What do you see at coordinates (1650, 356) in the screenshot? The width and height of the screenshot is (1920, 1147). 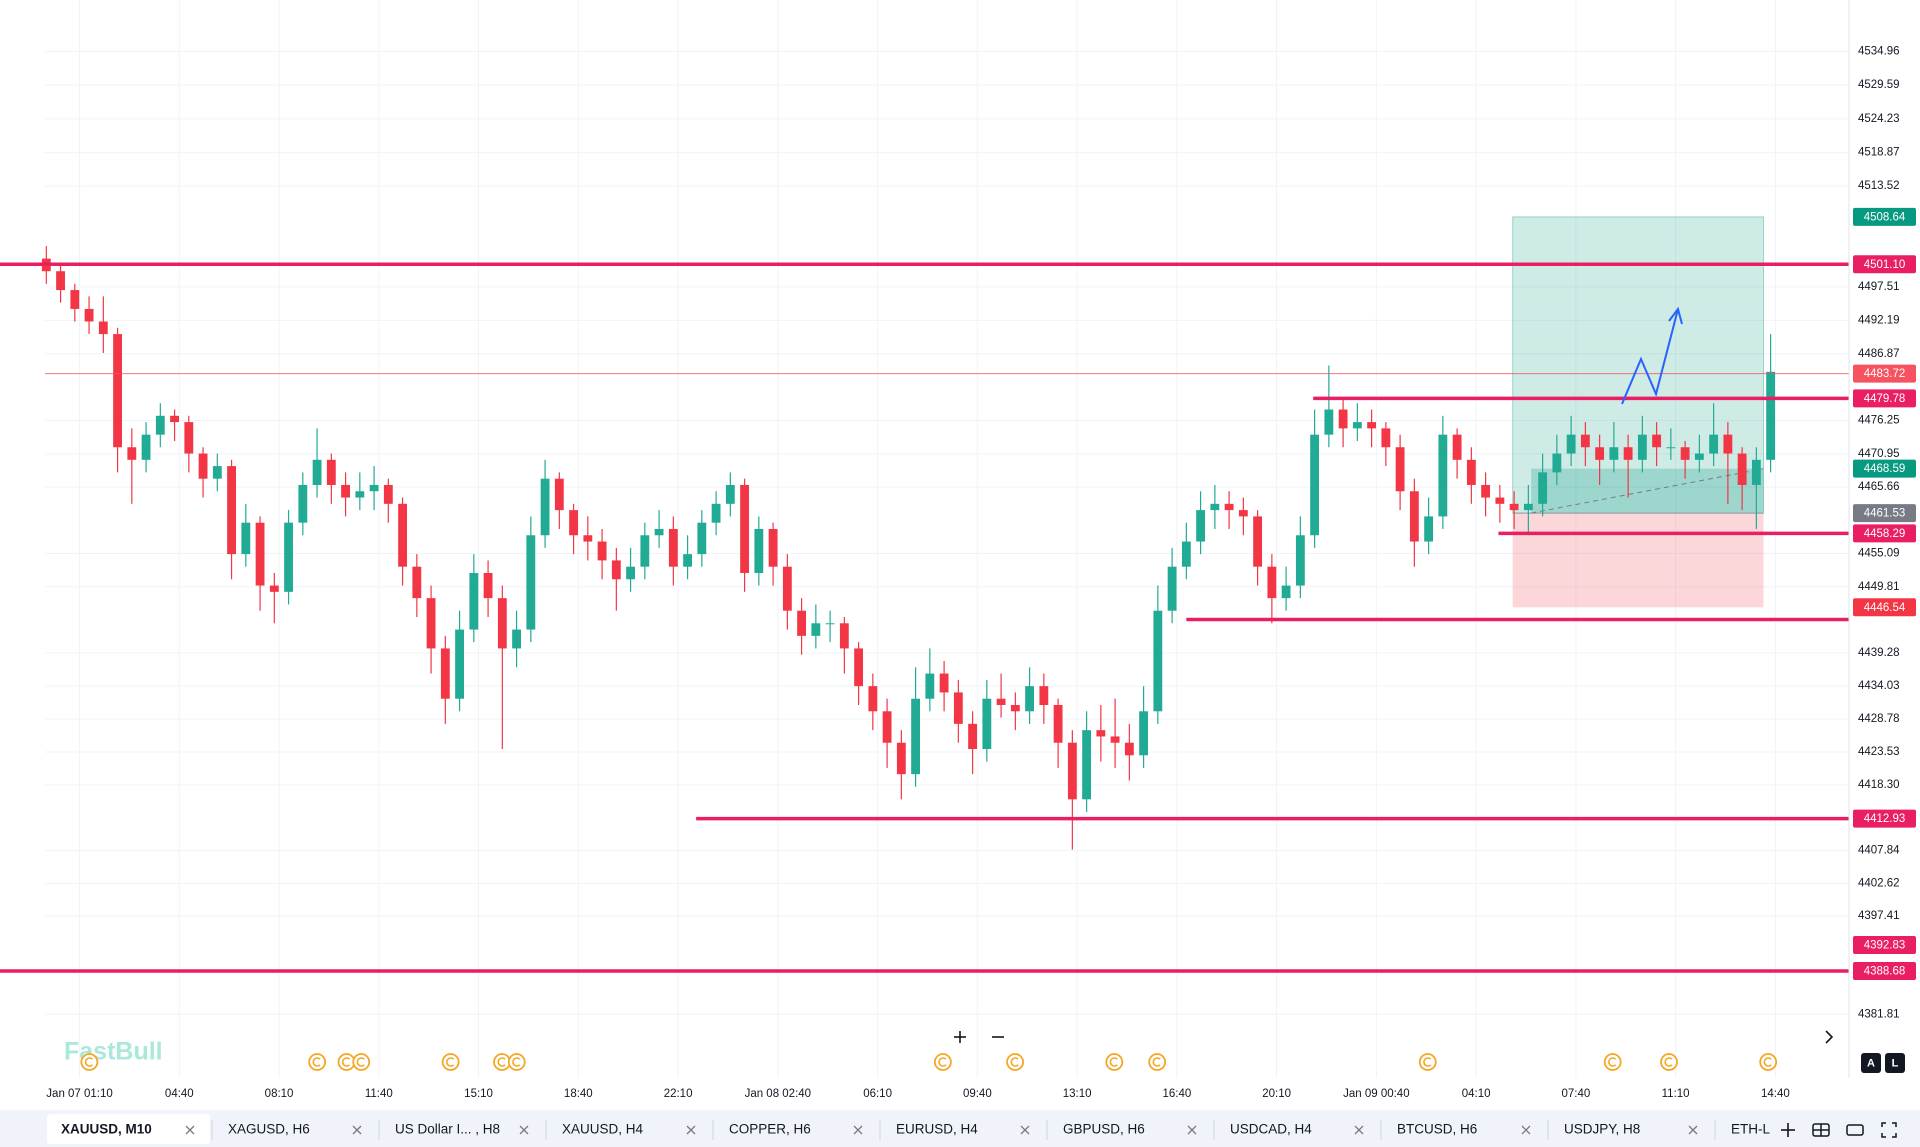 I see `forecast-arrow` at bounding box center [1650, 356].